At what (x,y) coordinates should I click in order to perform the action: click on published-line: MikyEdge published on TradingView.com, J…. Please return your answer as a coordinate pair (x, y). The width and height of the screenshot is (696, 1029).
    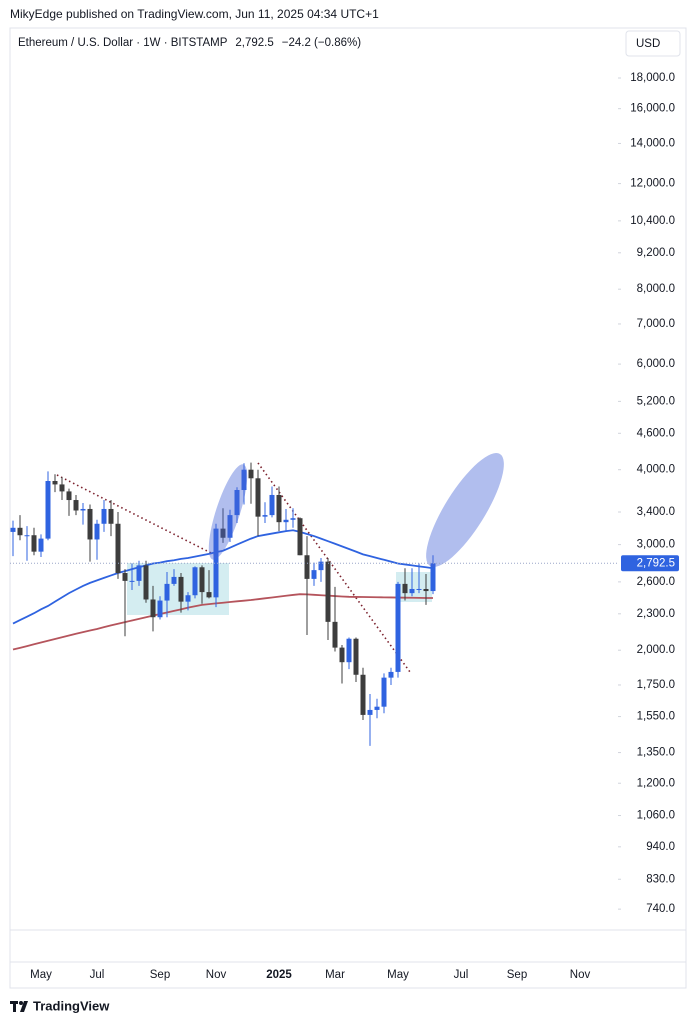
    Looking at the image, I should click on (194, 14).